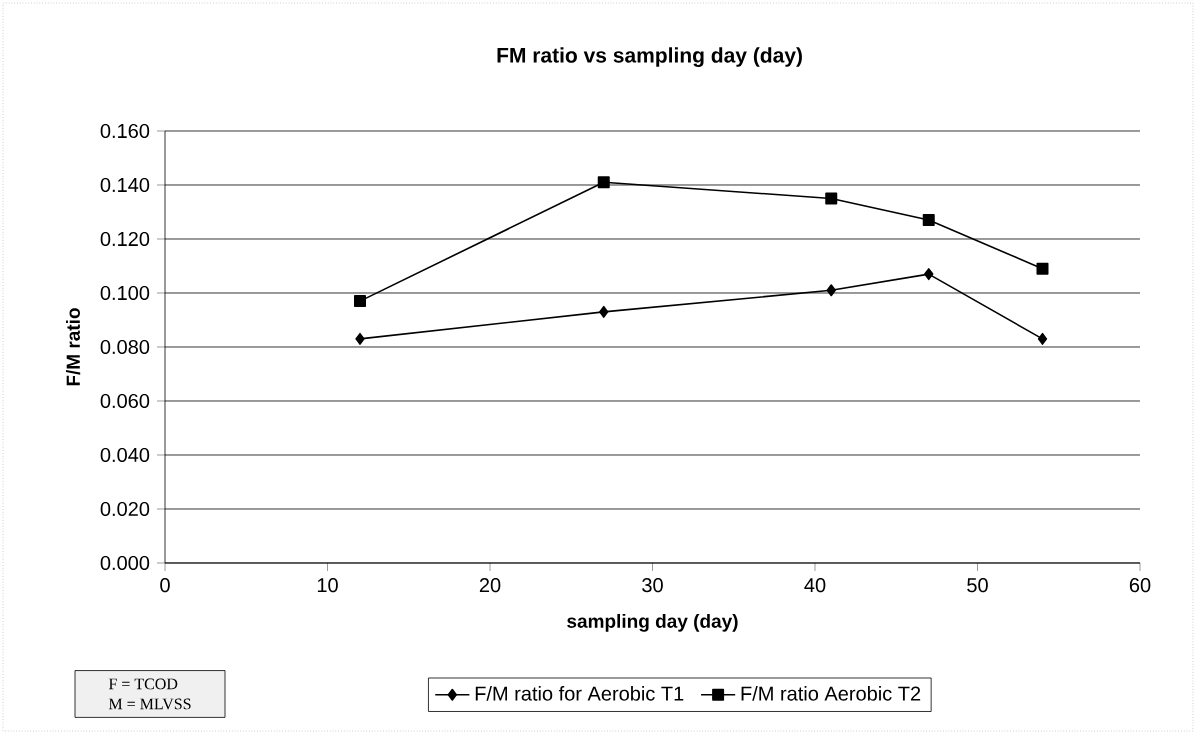  Describe the element at coordinates (815, 585) in the screenshot. I see `x-tick-label: 40` at that location.